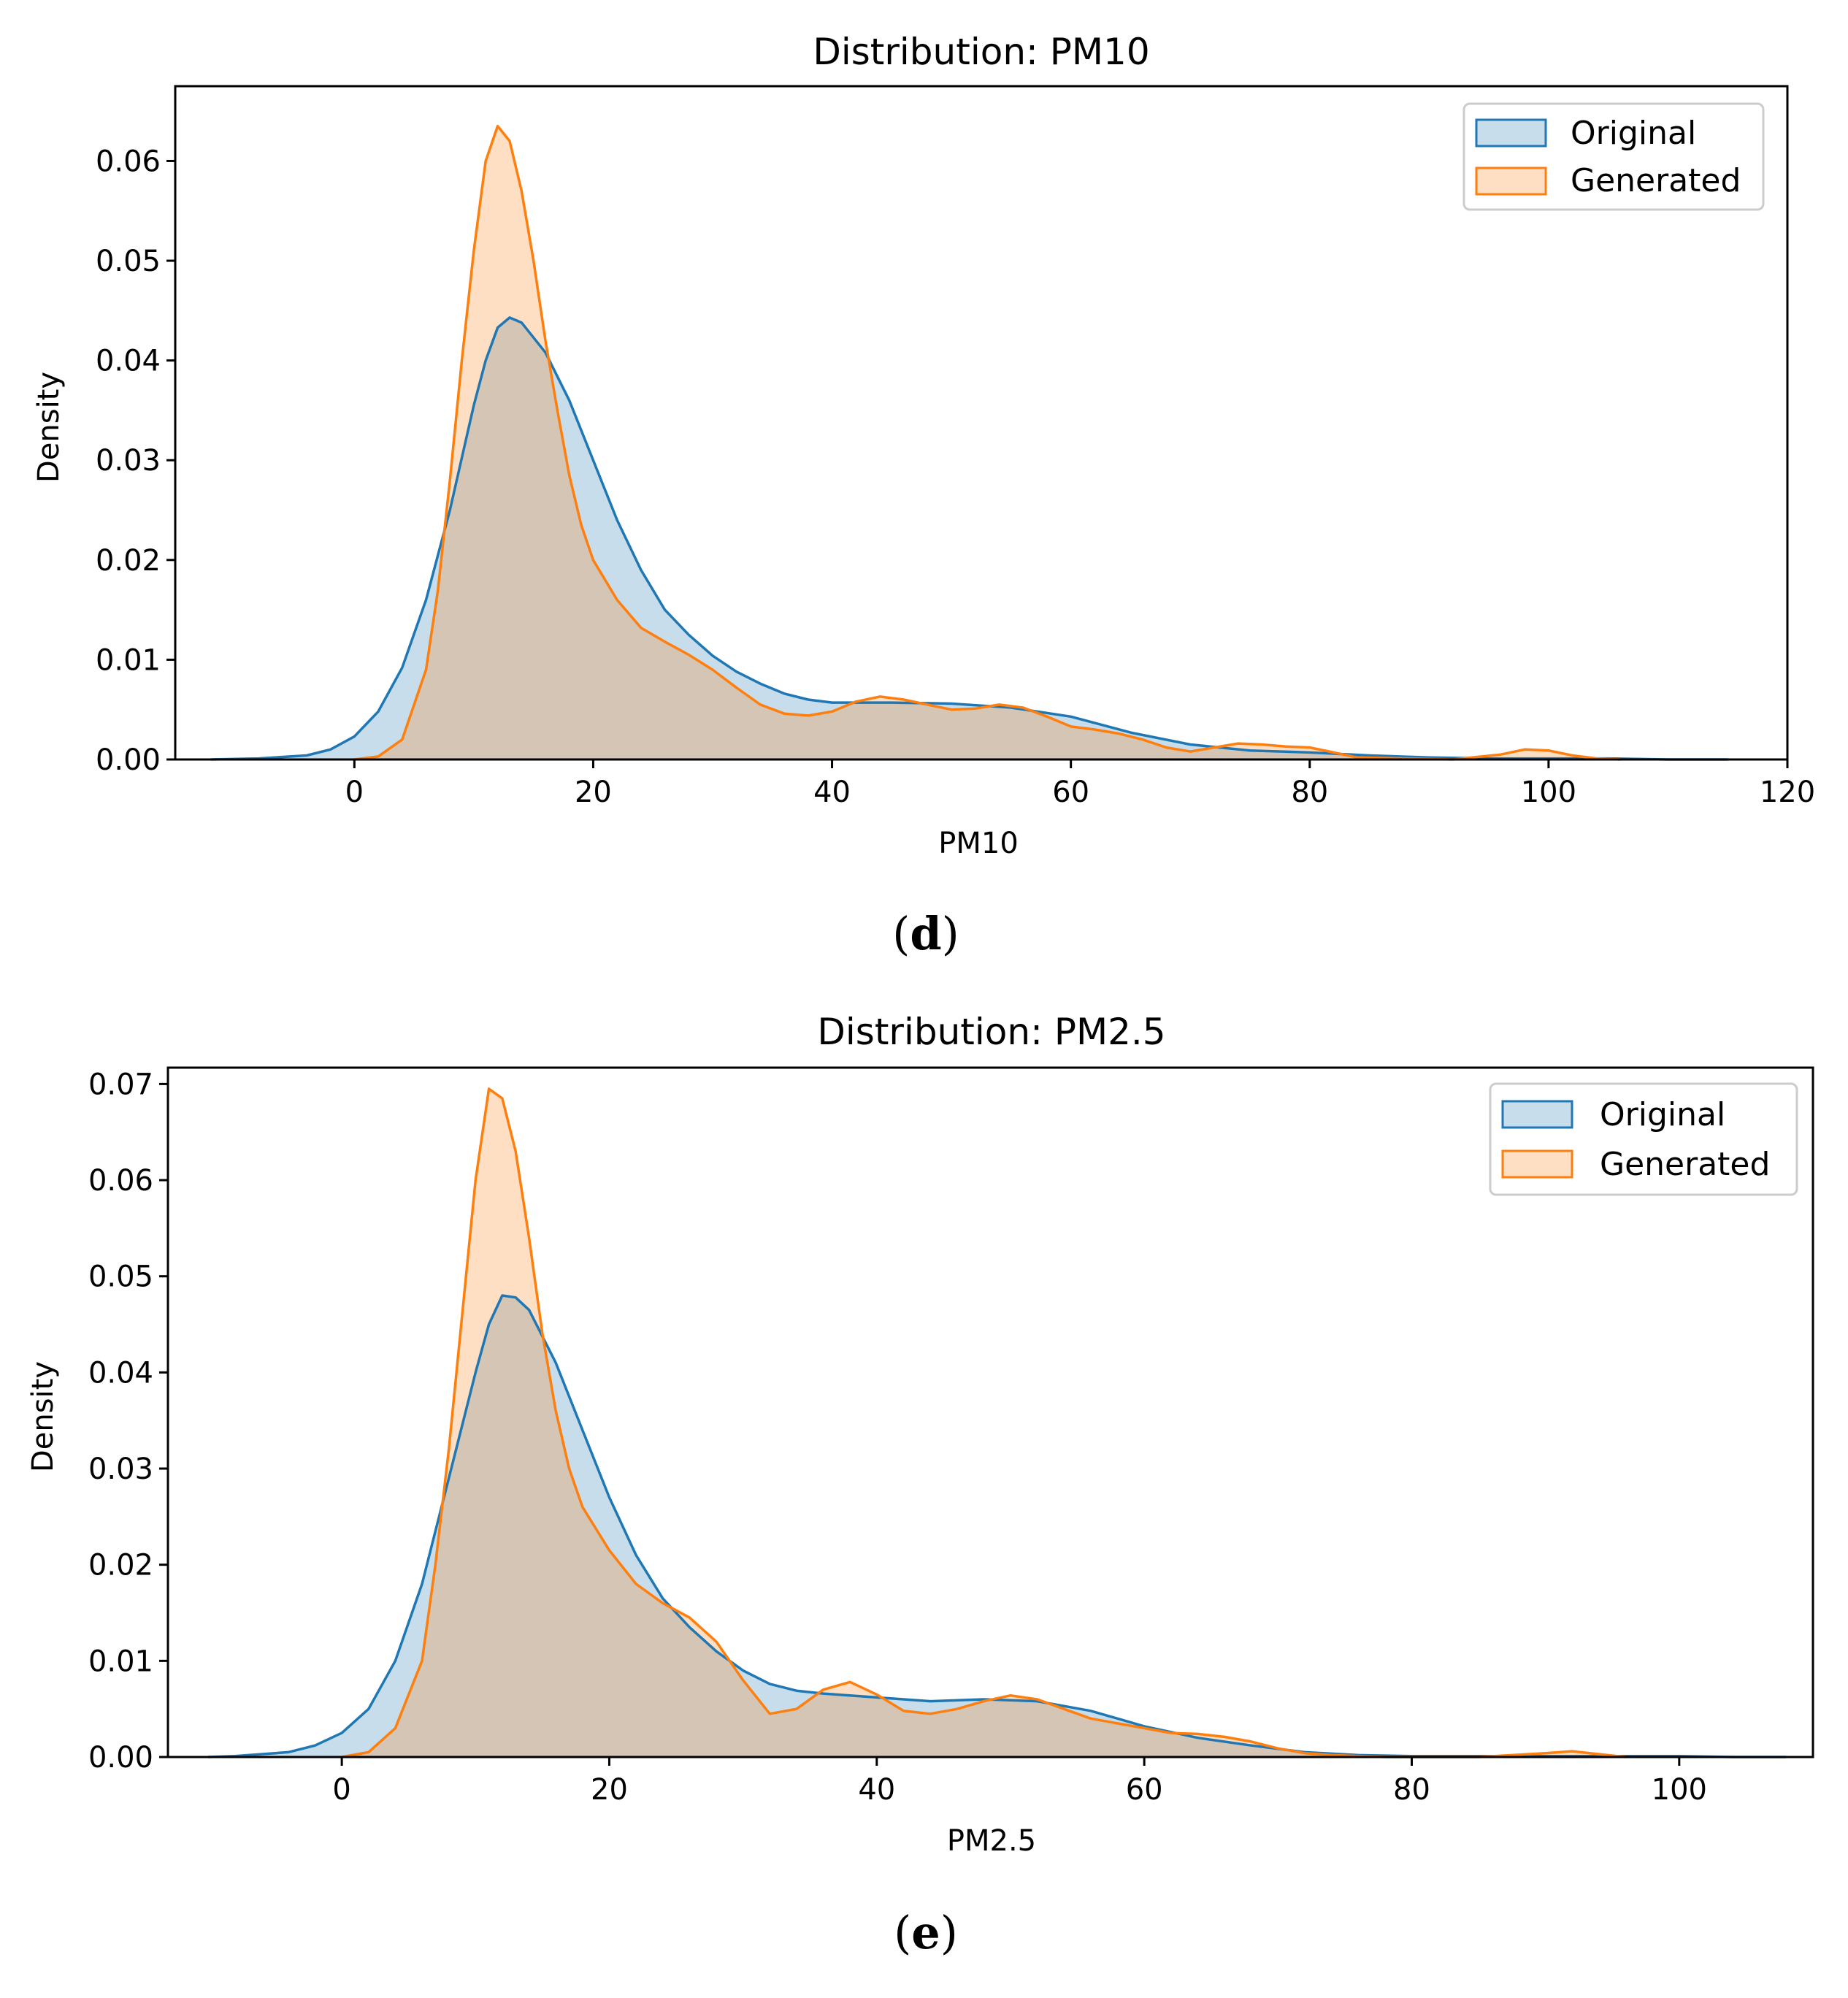 Image resolution: width=1848 pixels, height=1998 pixels. I want to click on panel-caption-d: (d), so click(925, 934).